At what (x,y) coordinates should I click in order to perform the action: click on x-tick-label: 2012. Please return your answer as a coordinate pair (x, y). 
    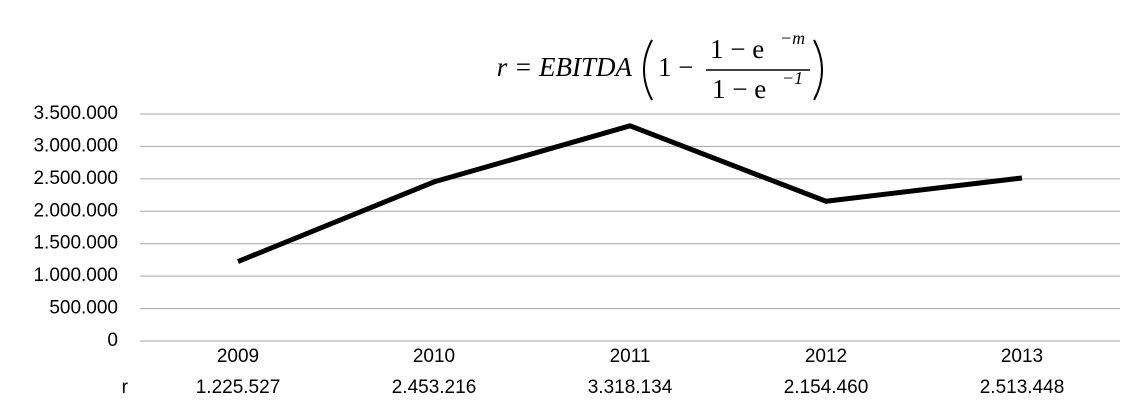
    Looking at the image, I should click on (826, 356).